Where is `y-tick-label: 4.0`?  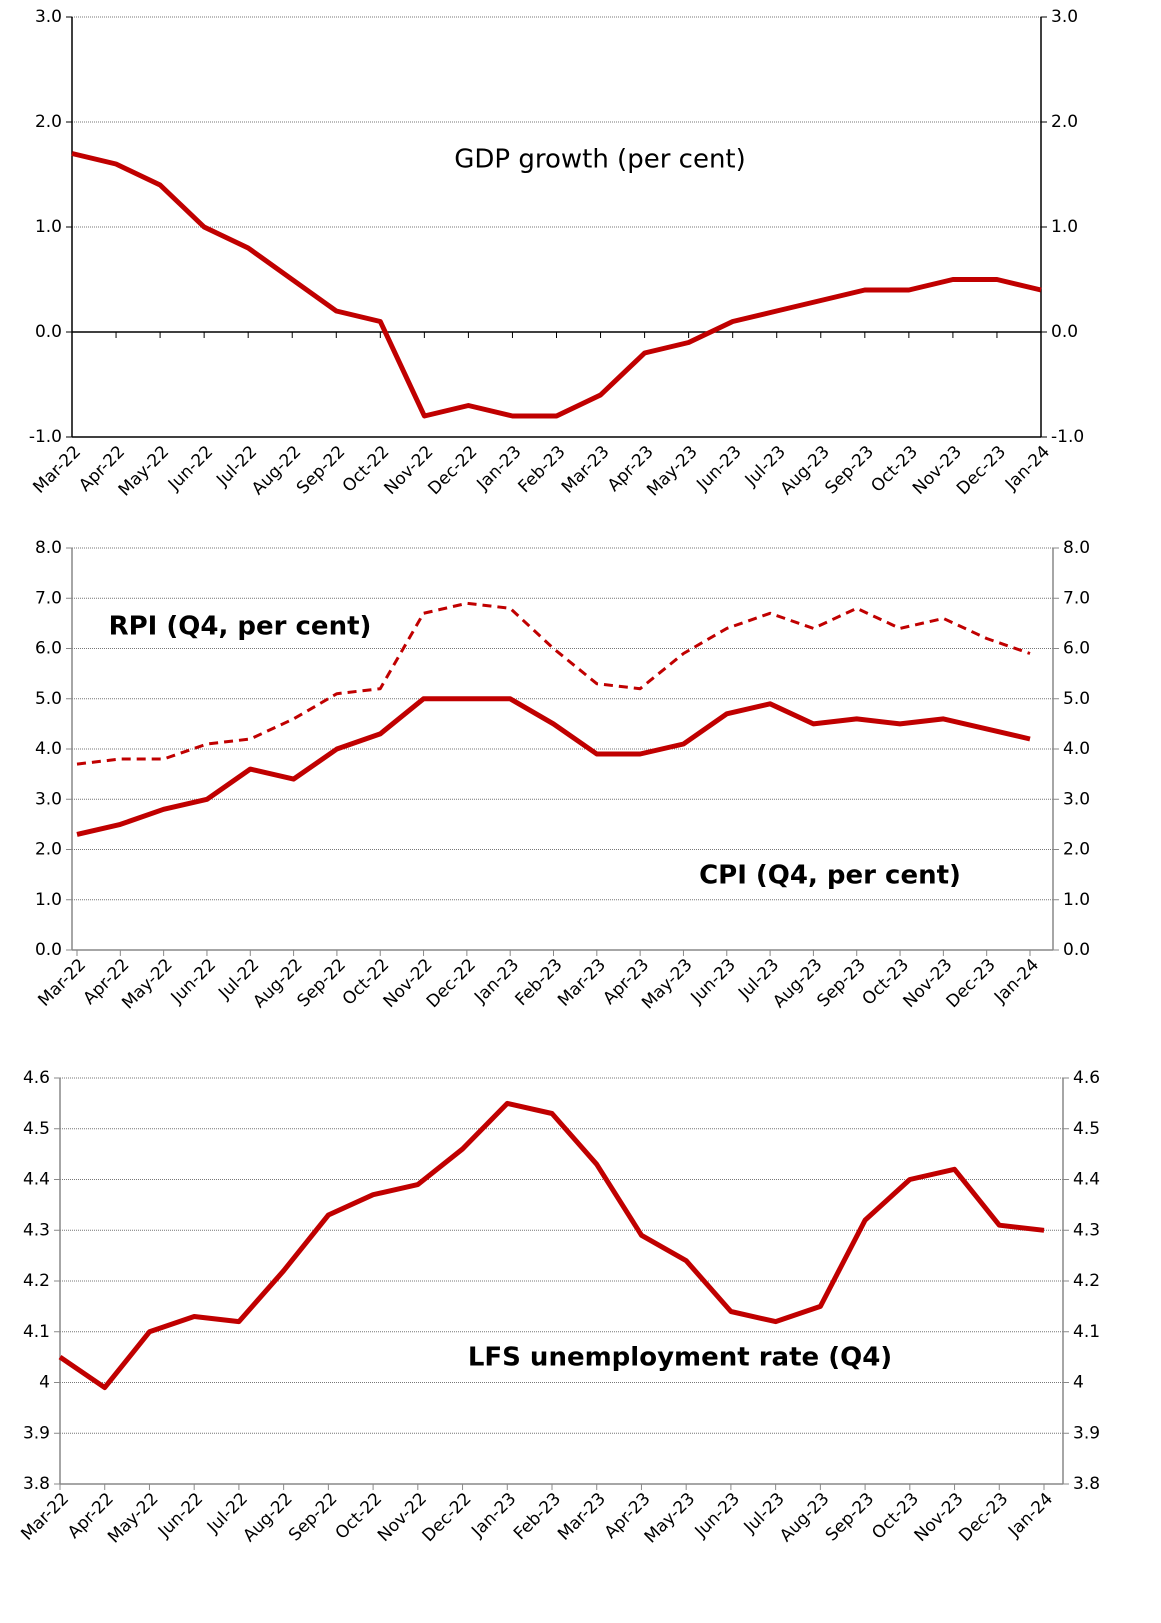 y-tick-label: 4.0 is located at coordinates (48, 749).